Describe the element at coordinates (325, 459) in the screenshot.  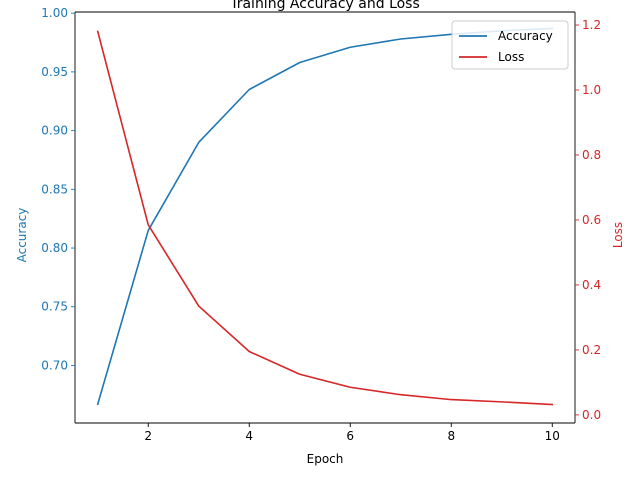
I see `x-axis-label: Epoch` at that location.